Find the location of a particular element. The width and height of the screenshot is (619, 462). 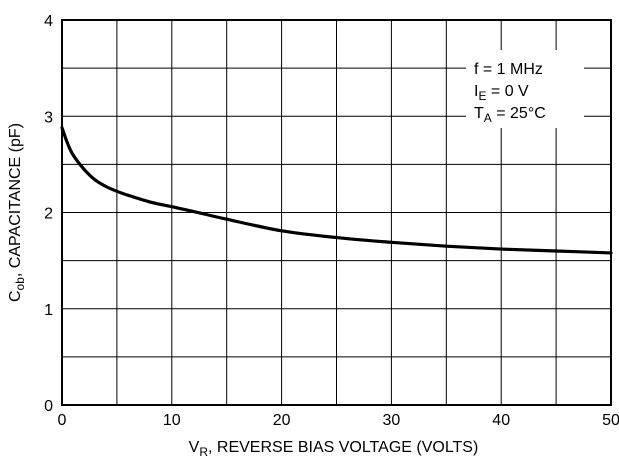

y-tick-labels: 0 1 2 3 4 is located at coordinates (48, 214).